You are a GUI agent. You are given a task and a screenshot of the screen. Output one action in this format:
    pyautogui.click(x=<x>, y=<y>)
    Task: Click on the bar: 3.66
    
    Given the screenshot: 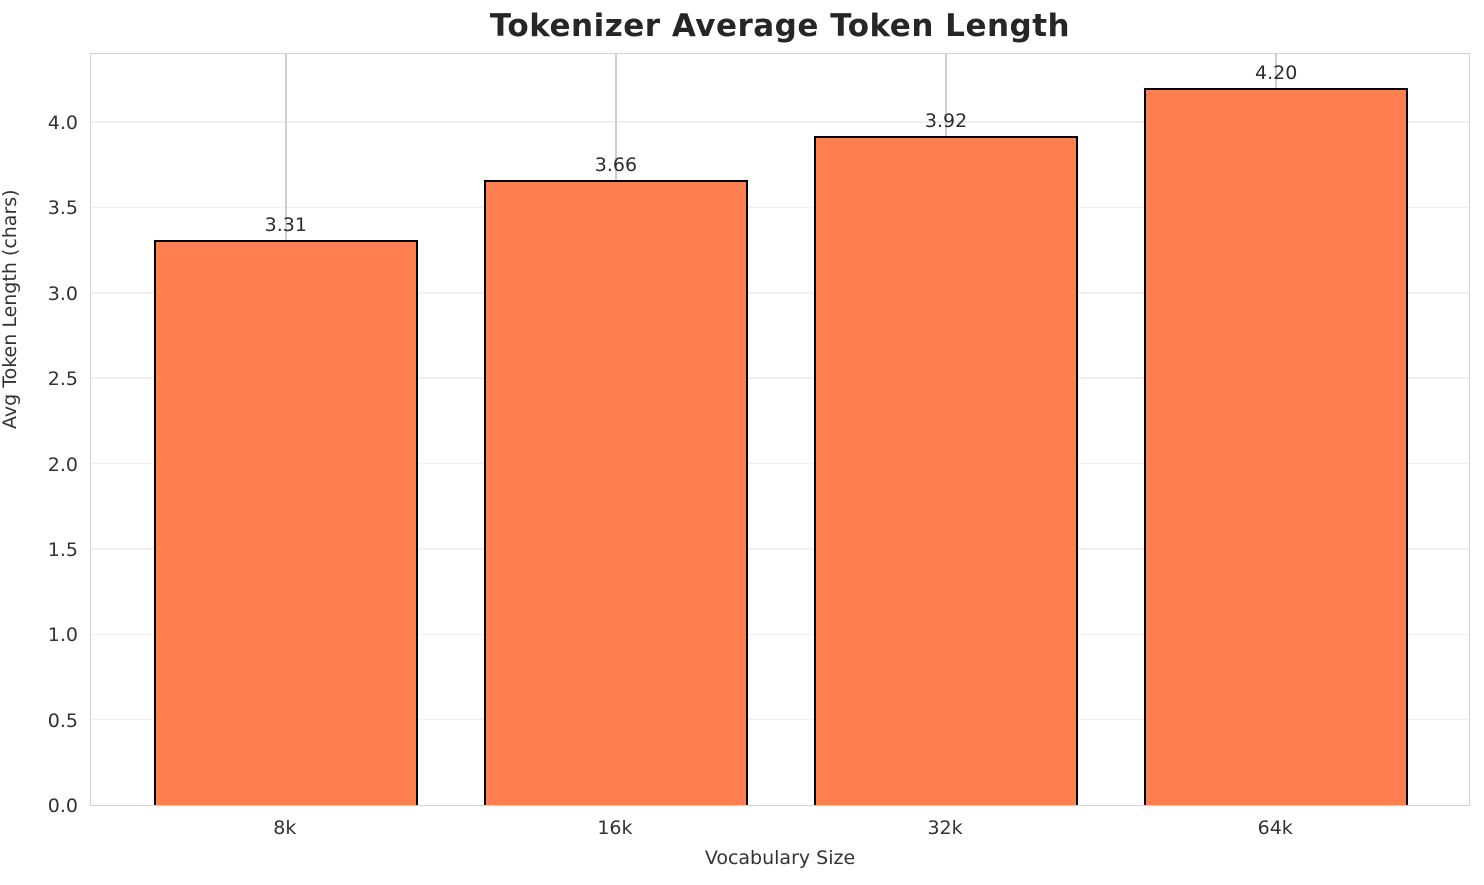 What is the action you would take?
    pyautogui.click(x=615, y=479)
    